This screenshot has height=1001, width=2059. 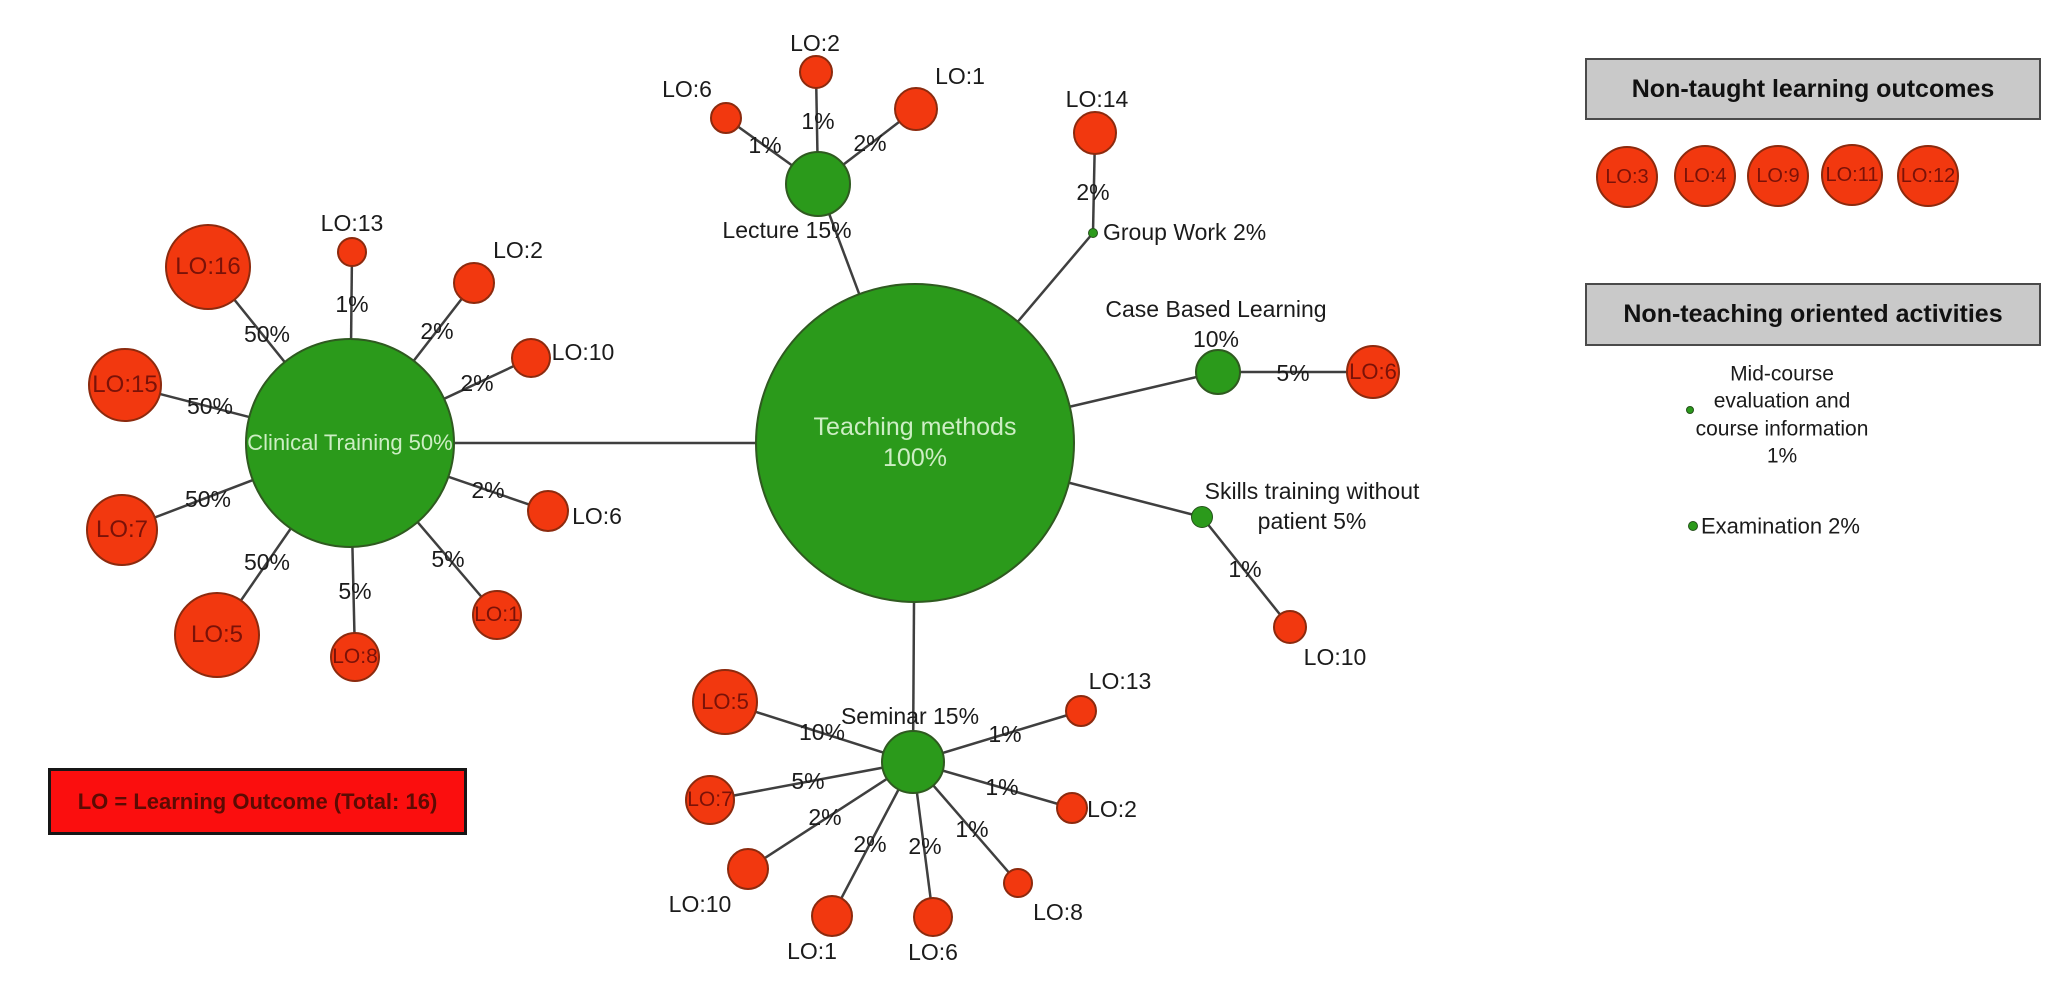 What do you see at coordinates (870, 143) in the screenshot?
I see `edge-label-lecture-lec-lo1: 2%` at bounding box center [870, 143].